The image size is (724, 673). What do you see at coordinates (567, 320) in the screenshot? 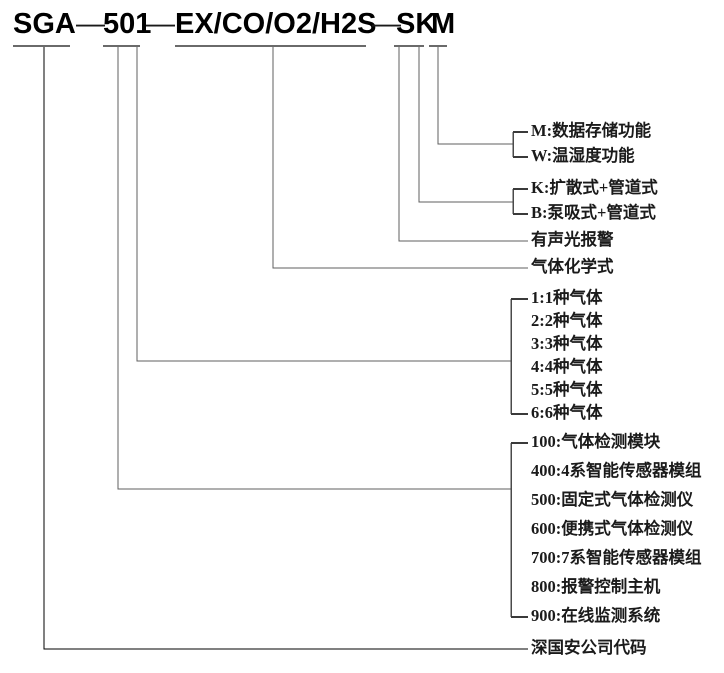
I see `group-gas-count-item-1: 2:2种气体` at bounding box center [567, 320].